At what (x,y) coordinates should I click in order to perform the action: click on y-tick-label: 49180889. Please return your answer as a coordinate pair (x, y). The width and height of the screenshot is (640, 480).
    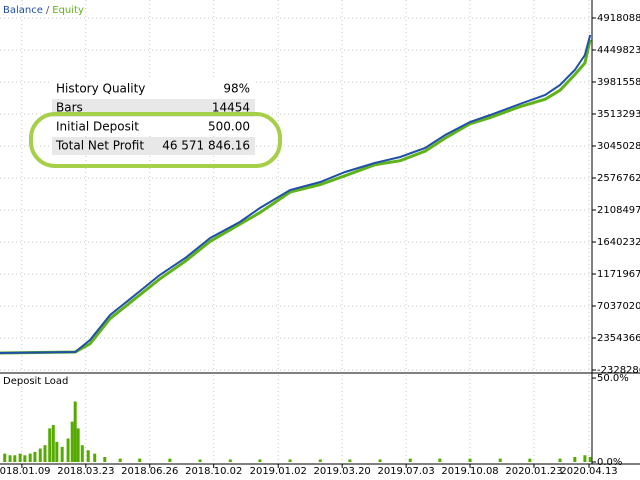
    Looking at the image, I should click on (618, 18).